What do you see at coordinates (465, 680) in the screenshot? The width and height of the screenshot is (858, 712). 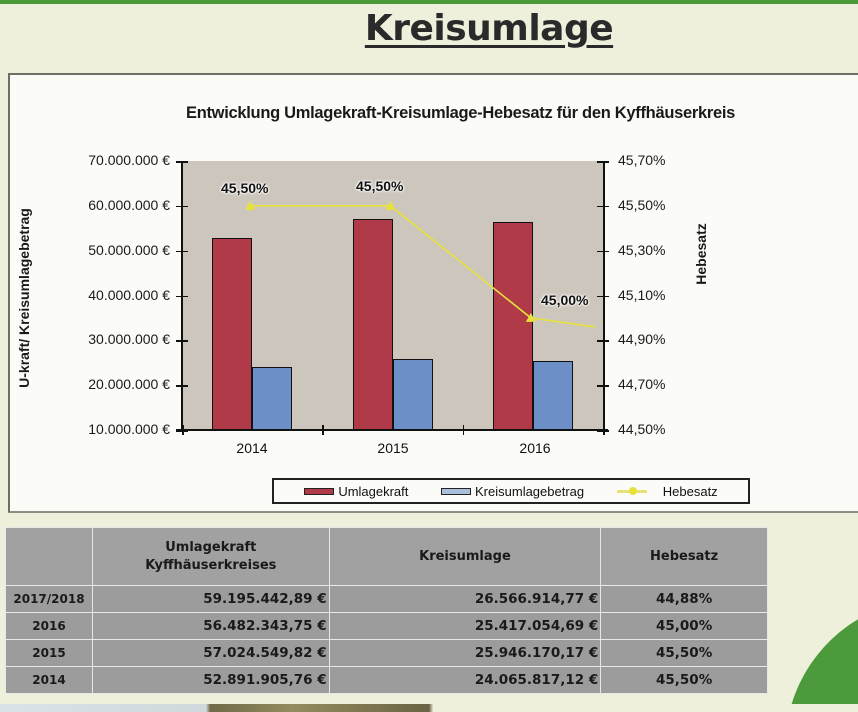 I see `table-cell-kreisumlage: 24.065.817,12 €` at bounding box center [465, 680].